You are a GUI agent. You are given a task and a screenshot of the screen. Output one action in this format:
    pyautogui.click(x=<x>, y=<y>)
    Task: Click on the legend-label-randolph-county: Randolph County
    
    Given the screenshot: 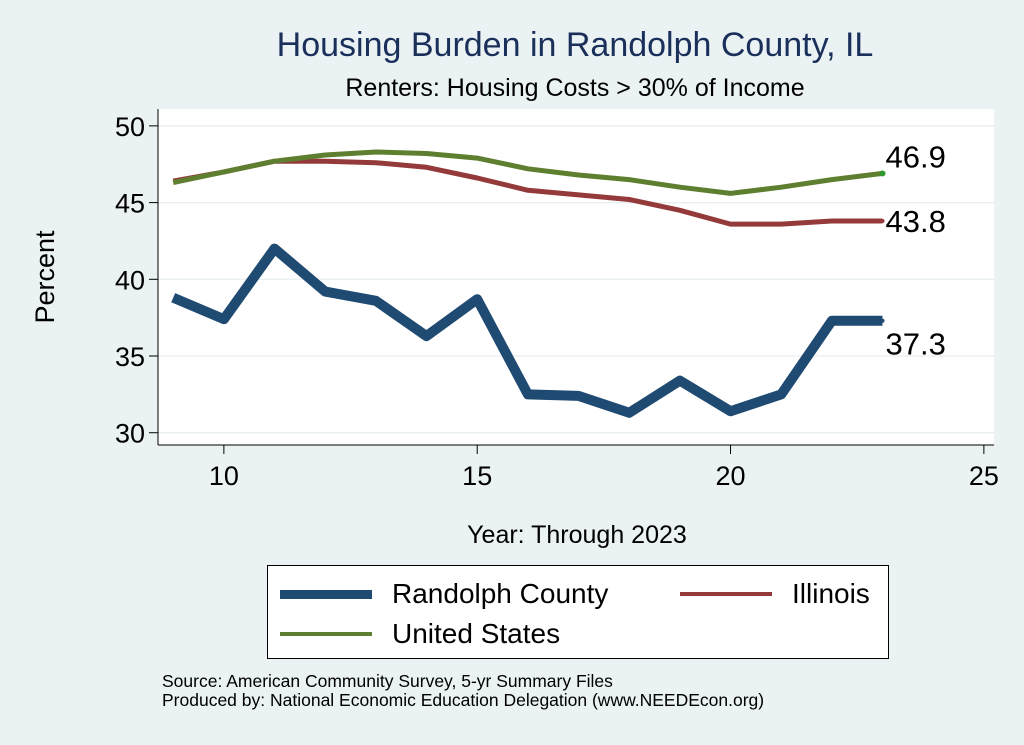 What is the action you would take?
    pyautogui.click(x=500, y=593)
    